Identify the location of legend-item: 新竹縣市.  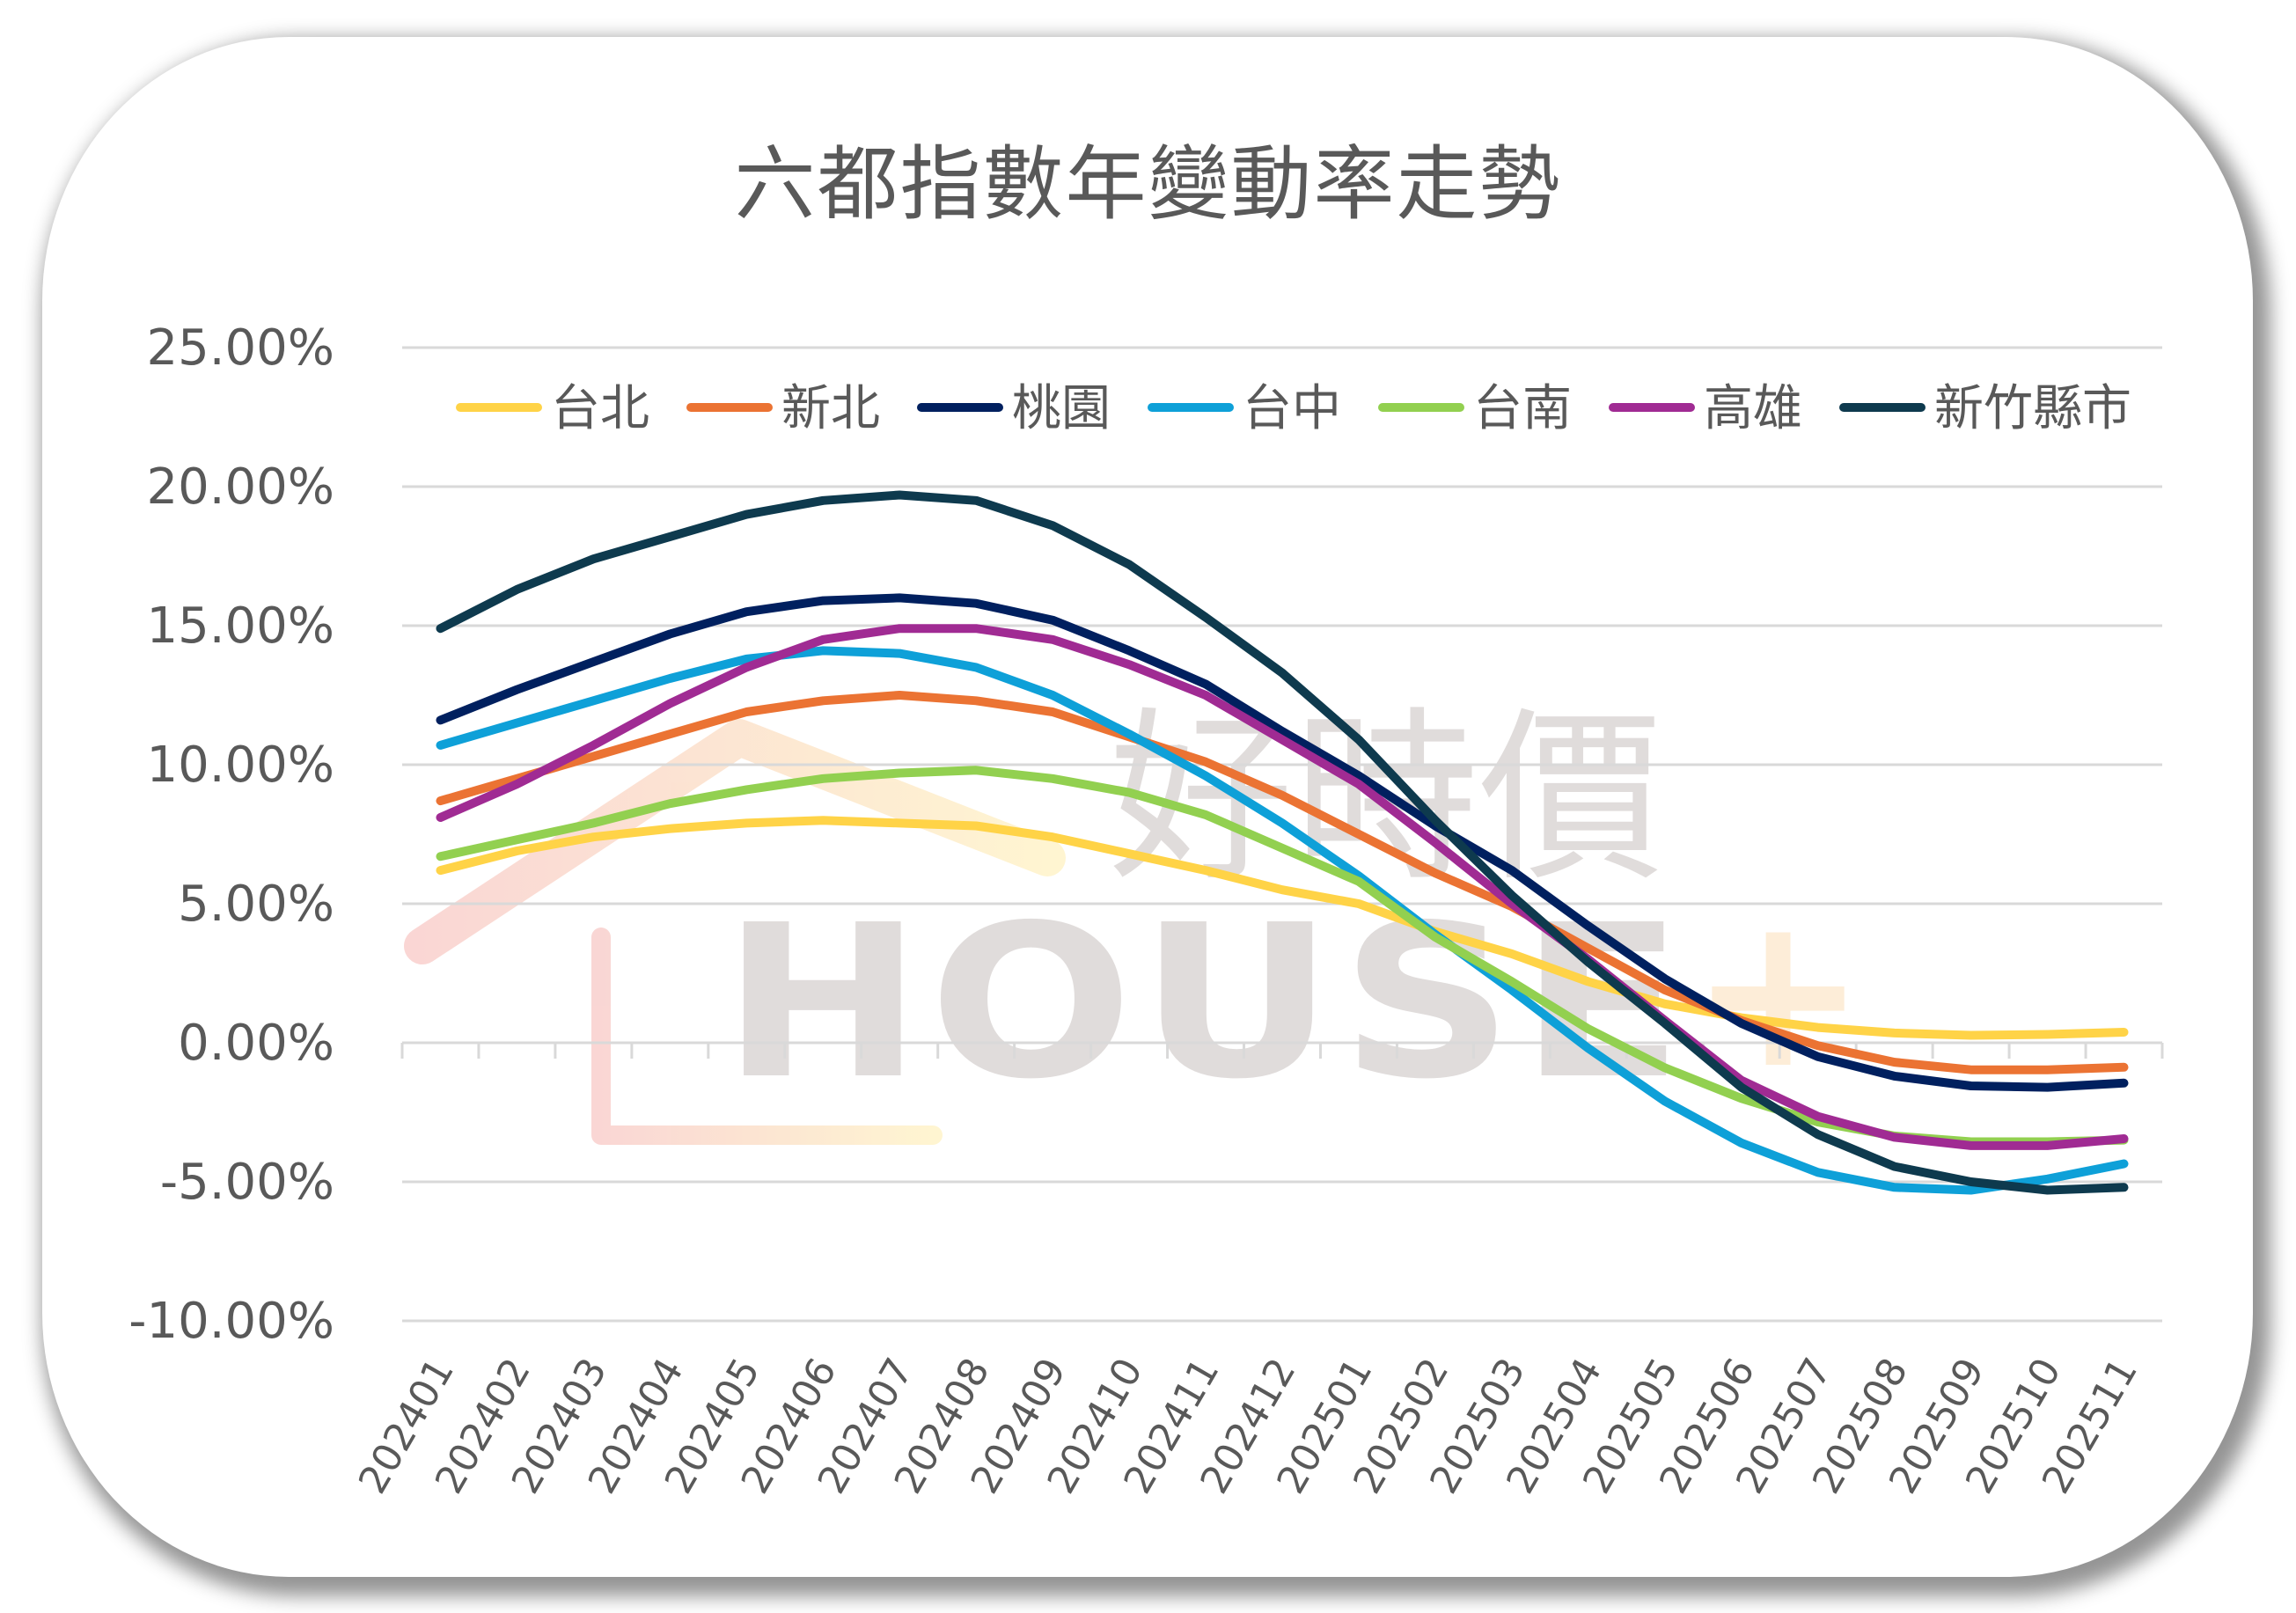
(1985, 408).